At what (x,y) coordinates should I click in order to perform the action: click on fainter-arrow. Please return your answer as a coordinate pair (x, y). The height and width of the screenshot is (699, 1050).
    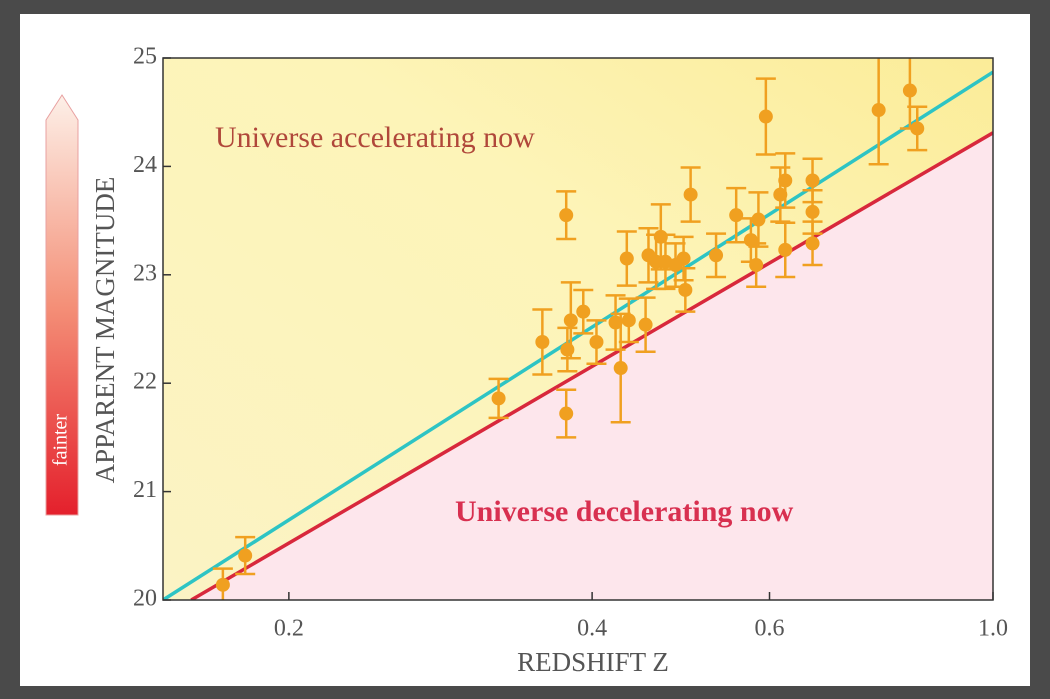
    Looking at the image, I should click on (62, 305).